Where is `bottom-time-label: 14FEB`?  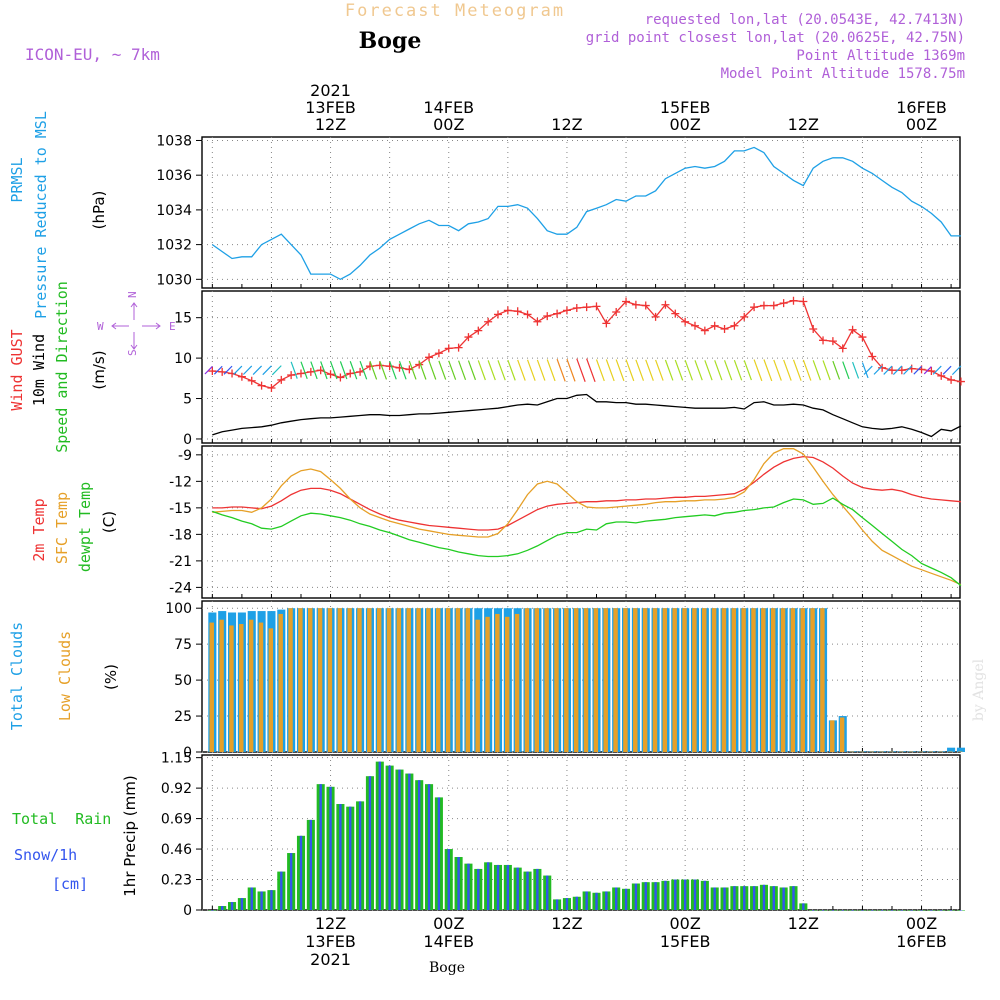 bottom-time-label: 14FEB is located at coordinates (448, 941).